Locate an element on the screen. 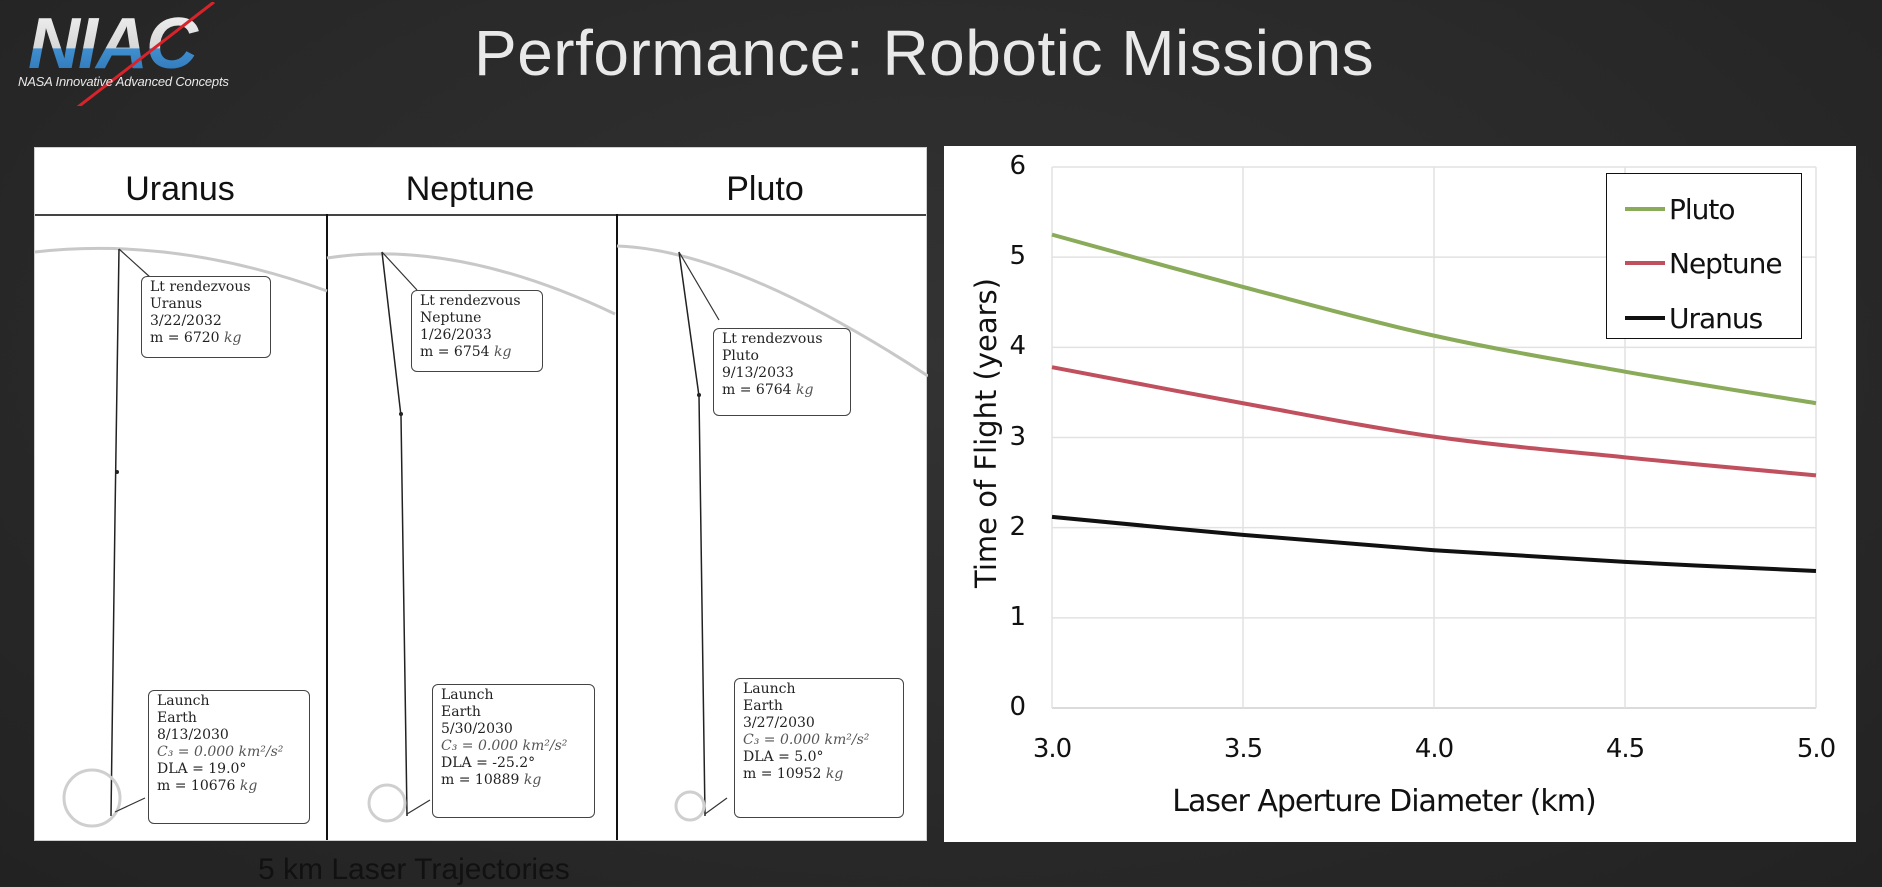 The width and height of the screenshot is (1882, 887). legend-item-pluto: Pluto is located at coordinates (1680, 209).